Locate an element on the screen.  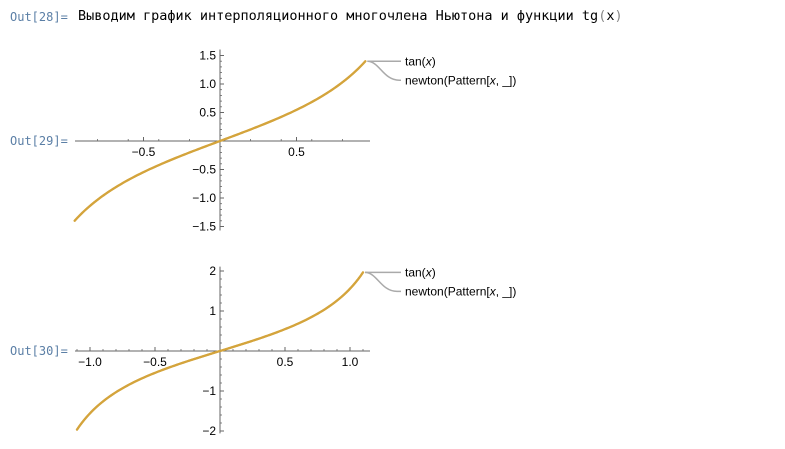
open-paren: ( is located at coordinates (602, 16).